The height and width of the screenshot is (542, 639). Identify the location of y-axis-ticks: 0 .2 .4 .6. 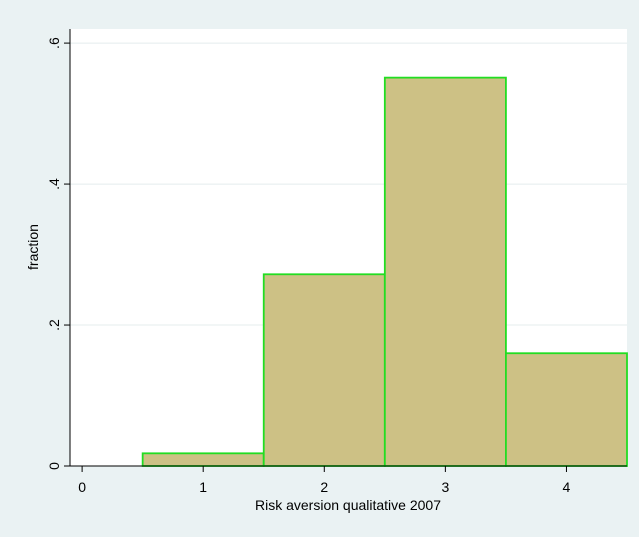
(58, 253).